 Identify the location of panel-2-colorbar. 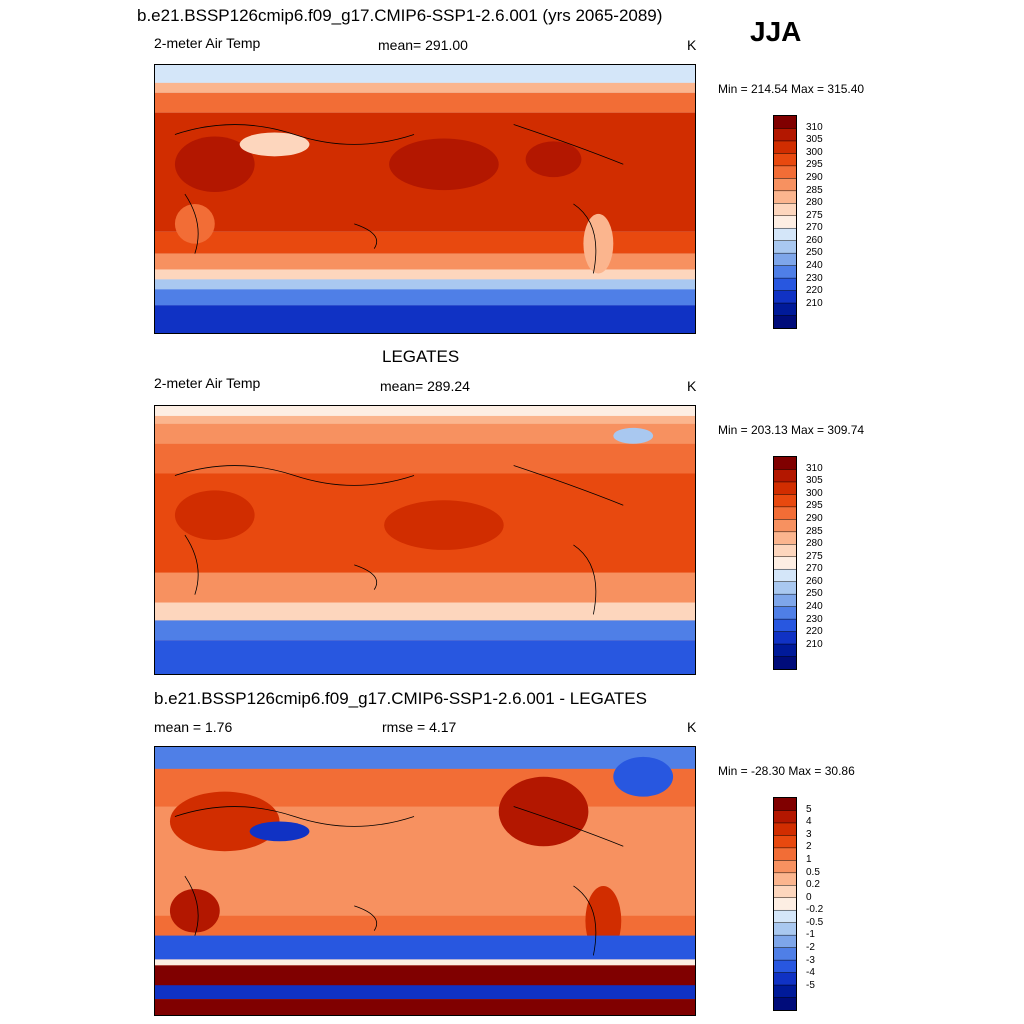
(785, 563).